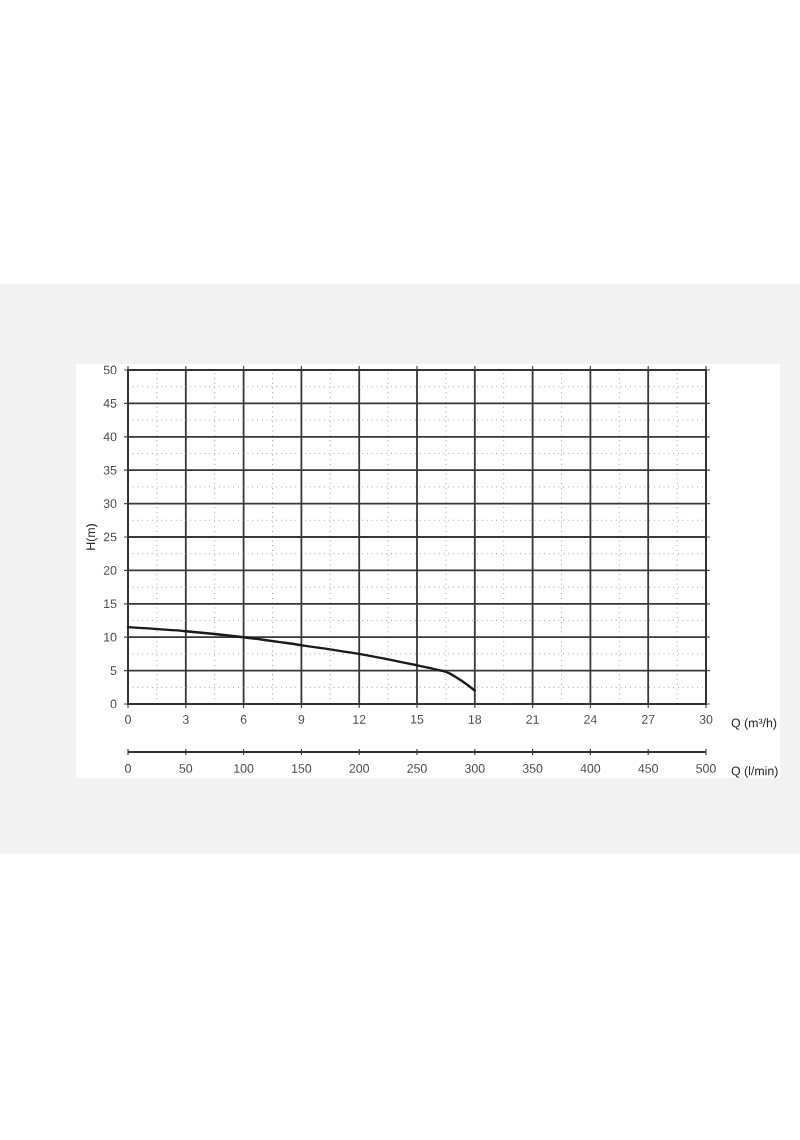 This screenshot has height=1140, width=800. Describe the element at coordinates (301, 658) in the screenshot. I see `line-series` at that location.